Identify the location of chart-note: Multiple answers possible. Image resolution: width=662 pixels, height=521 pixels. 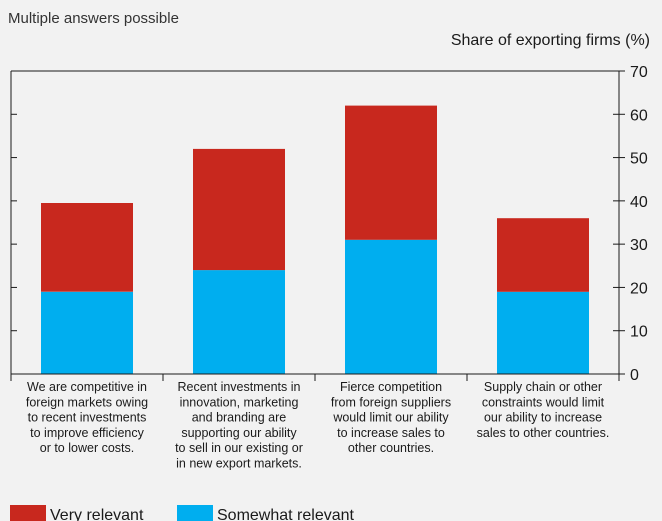
(93, 18).